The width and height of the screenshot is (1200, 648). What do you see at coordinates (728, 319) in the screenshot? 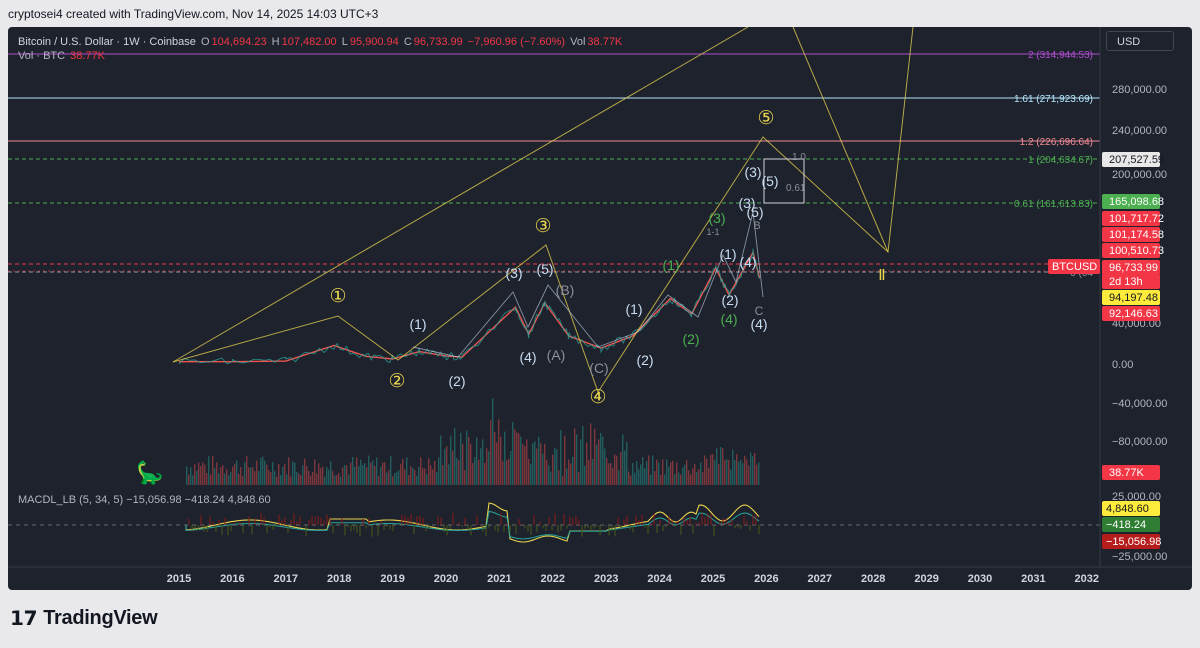
I see `wave-label-4-green: (4)` at bounding box center [728, 319].